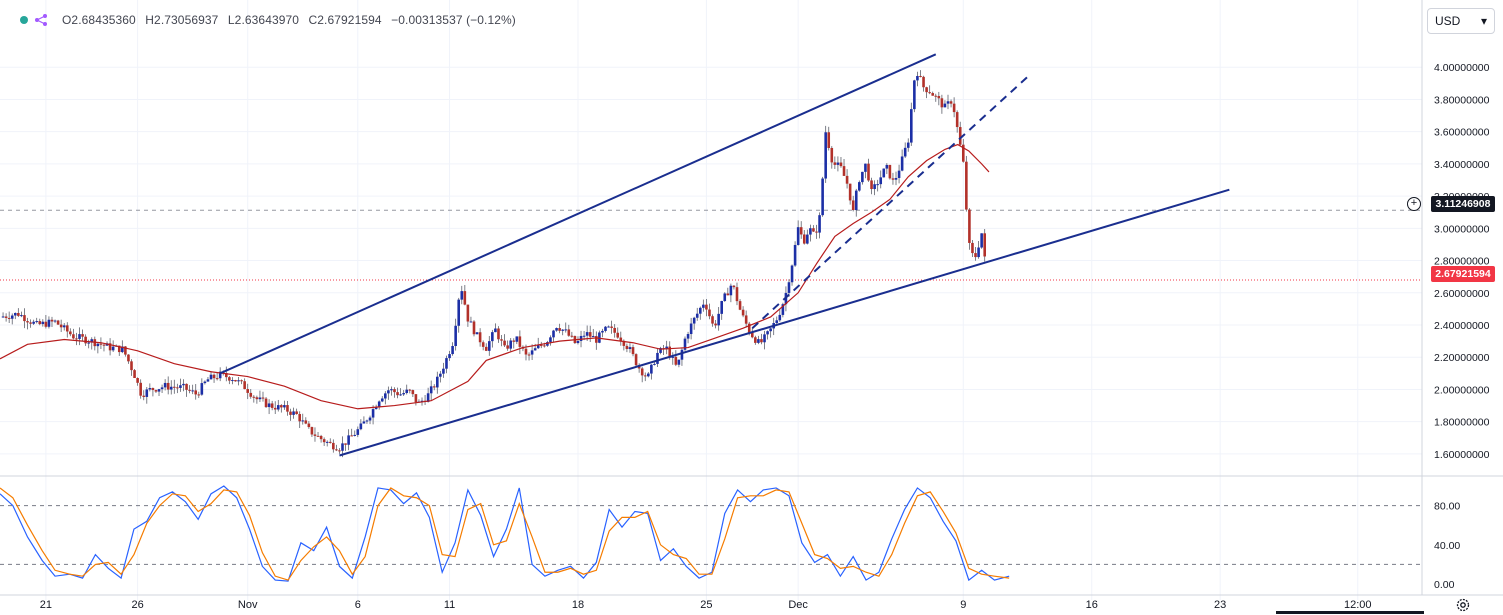 Image resolution: width=1503 pixels, height=615 pixels. Describe the element at coordinates (1447, 507) in the screenshot. I see `oscillator-tick-label: 80.00` at that location.